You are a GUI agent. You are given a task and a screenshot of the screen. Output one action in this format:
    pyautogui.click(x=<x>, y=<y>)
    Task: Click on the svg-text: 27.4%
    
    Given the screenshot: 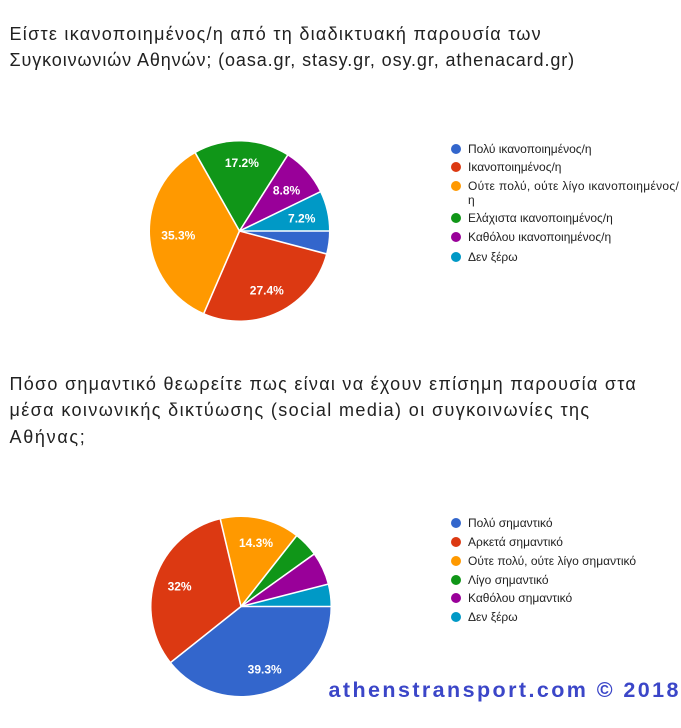 What is the action you would take?
    pyautogui.click(x=267, y=290)
    